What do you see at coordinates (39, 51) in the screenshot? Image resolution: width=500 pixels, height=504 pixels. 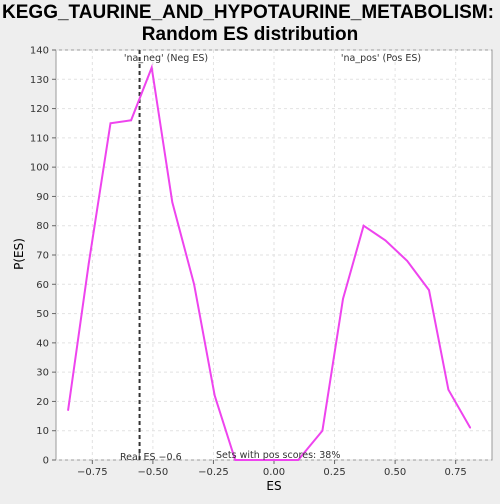 I see `y-tick-label: 140` at bounding box center [39, 51].